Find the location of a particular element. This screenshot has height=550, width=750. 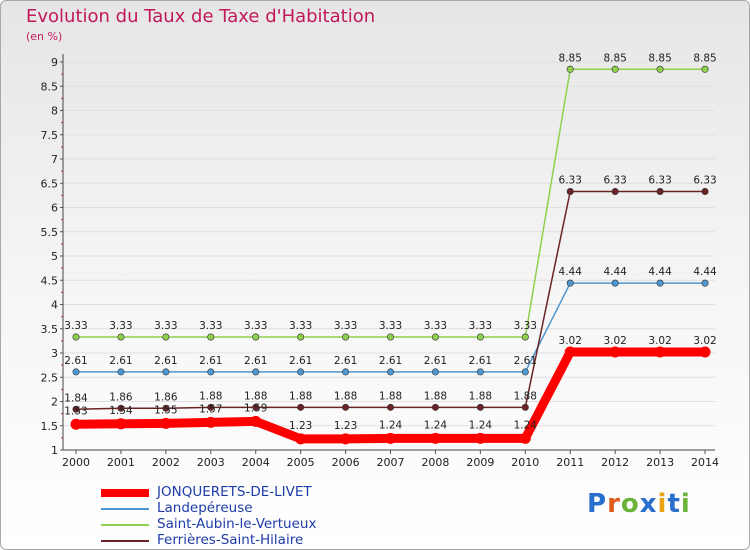

data-label: 1.59 is located at coordinates (255, 408).